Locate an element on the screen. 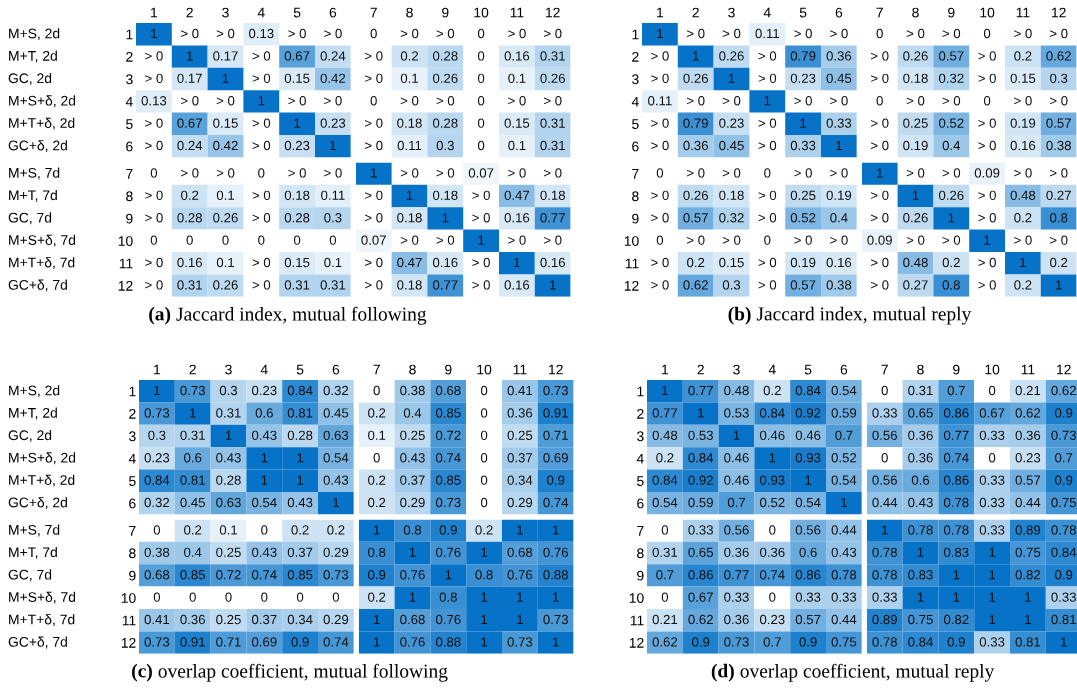 The image size is (1077, 695). data-label: 0.07 is located at coordinates (373, 240).